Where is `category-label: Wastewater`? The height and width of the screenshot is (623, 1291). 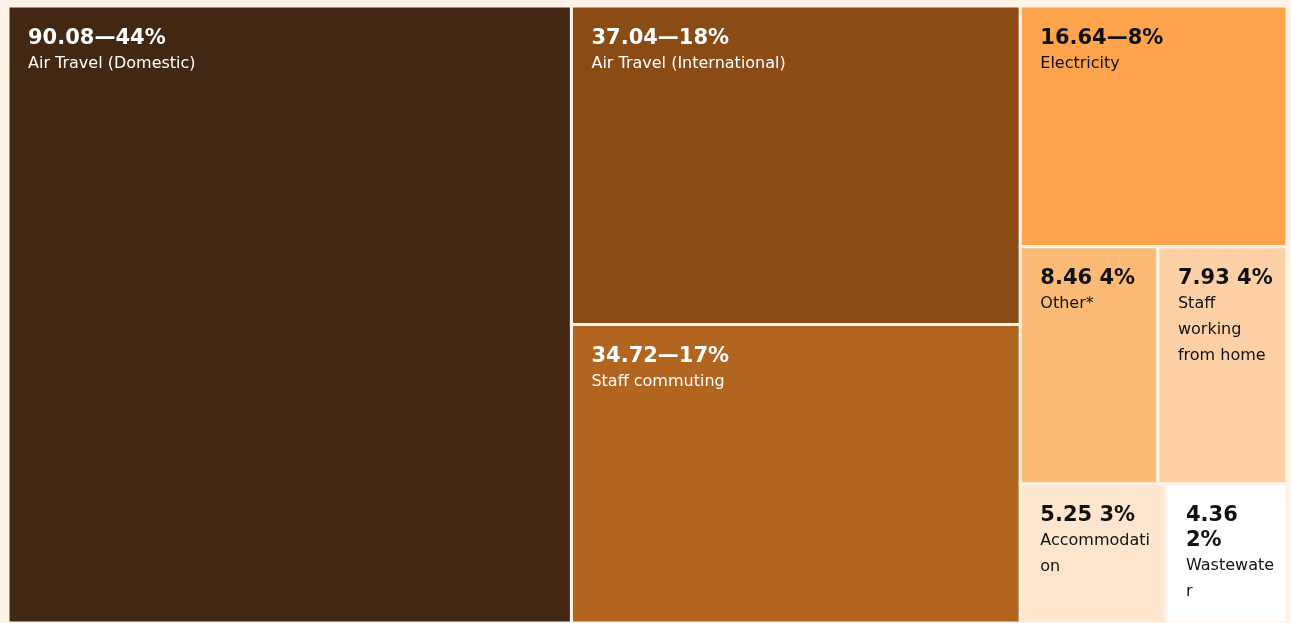 category-label: Wastewater is located at coordinates (1230, 578).